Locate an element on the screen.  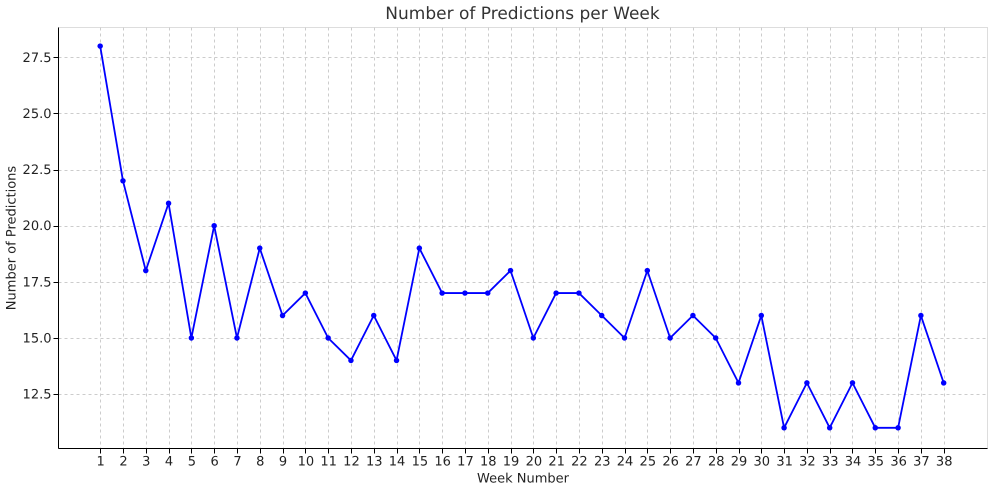
x-tick-label: 1 is located at coordinates (100, 462).